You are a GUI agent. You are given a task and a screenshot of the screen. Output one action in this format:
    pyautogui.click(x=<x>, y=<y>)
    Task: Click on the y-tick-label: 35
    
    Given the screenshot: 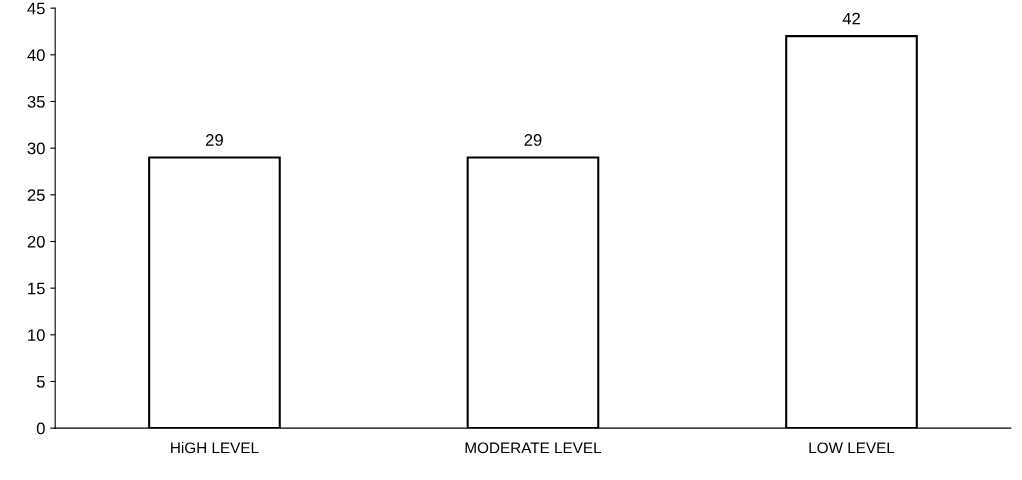 What is the action you would take?
    pyautogui.click(x=36, y=101)
    